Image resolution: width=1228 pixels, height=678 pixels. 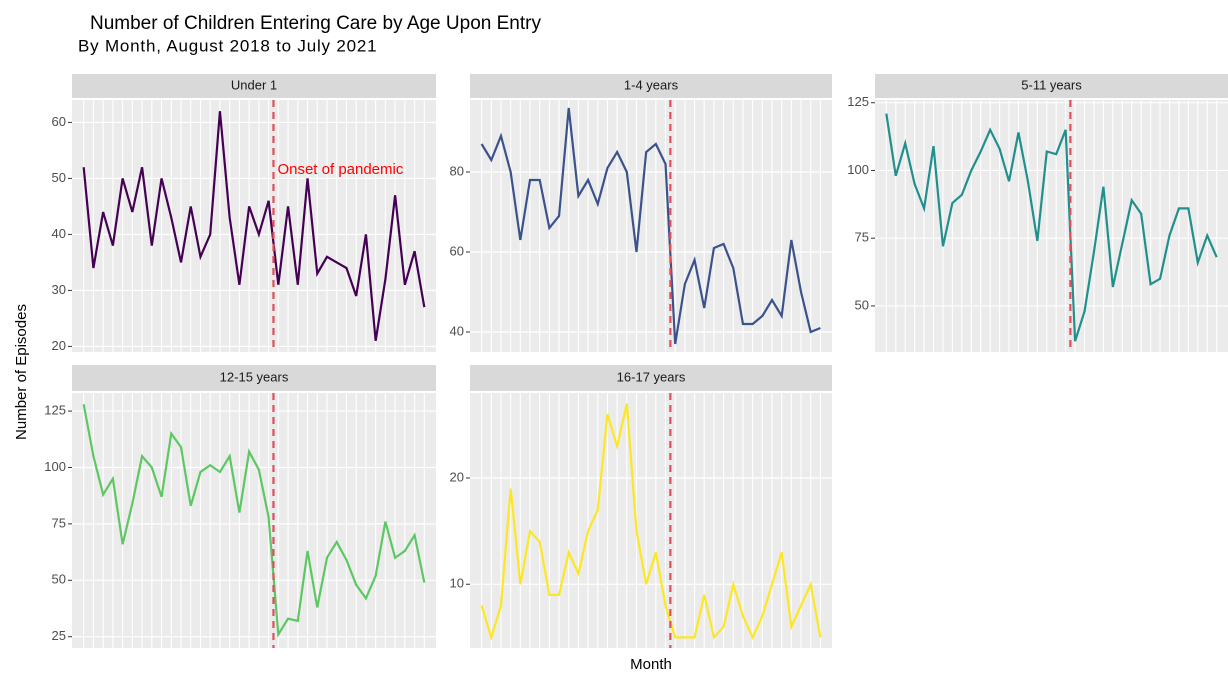 What do you see at coordinates (21, 372) in the screenshot?
I see `y-axis-label: Number of Episodes` at bounding box center [21, 372].